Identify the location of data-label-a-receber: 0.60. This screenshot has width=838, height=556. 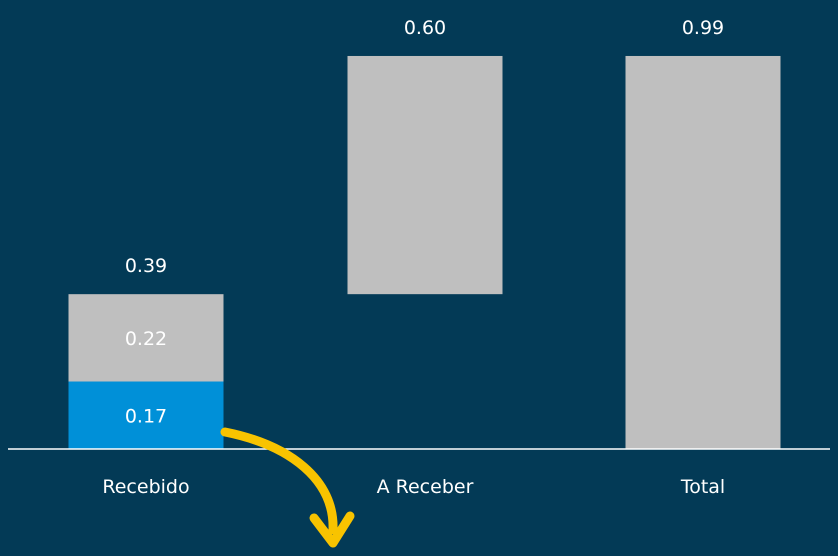
(425, 28).